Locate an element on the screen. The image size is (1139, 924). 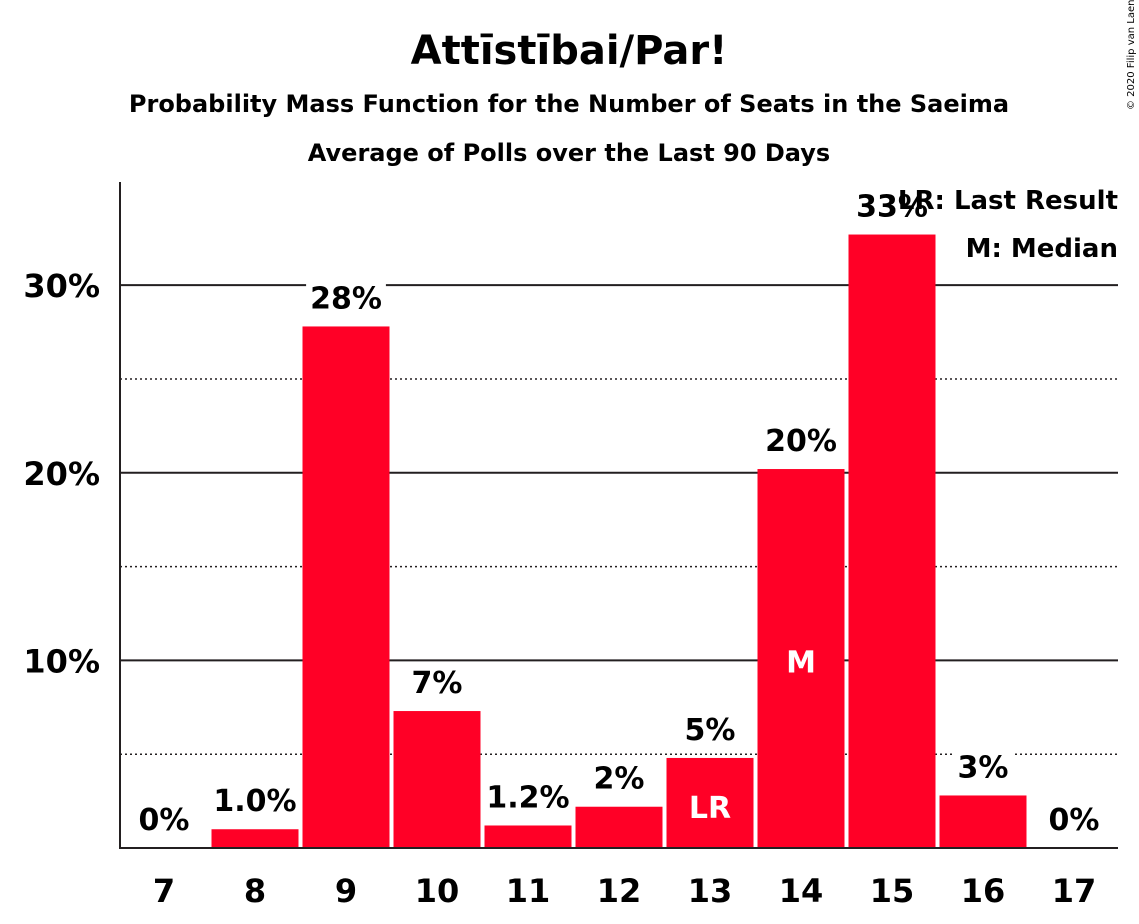
value-label-12: 2% is located at coordinates (619, 779).